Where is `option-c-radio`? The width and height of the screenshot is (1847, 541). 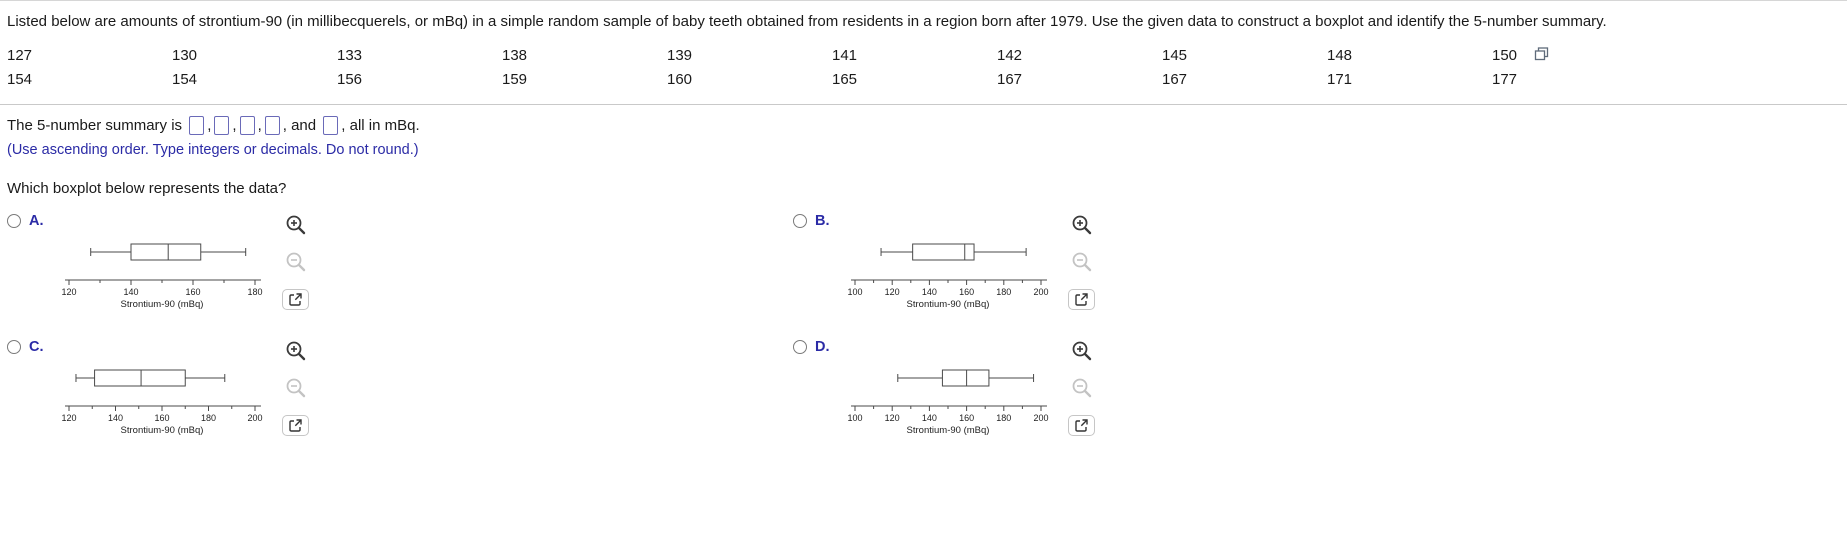
option-c-radio is located at coordinates (14, 347).